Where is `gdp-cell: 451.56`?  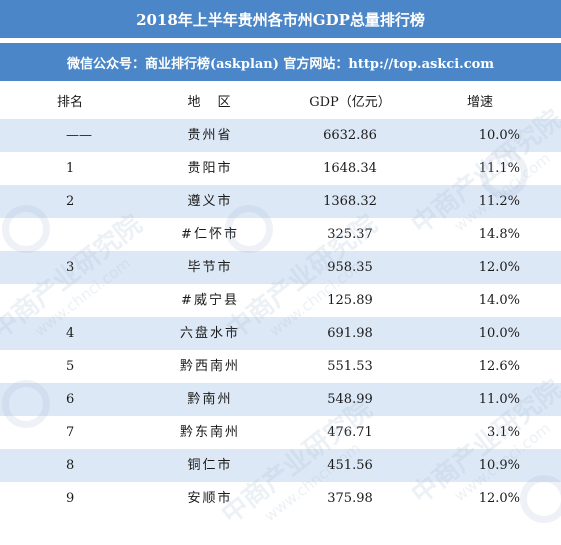
gdp-cell: 451.56 is located at coordinates (350, 465).